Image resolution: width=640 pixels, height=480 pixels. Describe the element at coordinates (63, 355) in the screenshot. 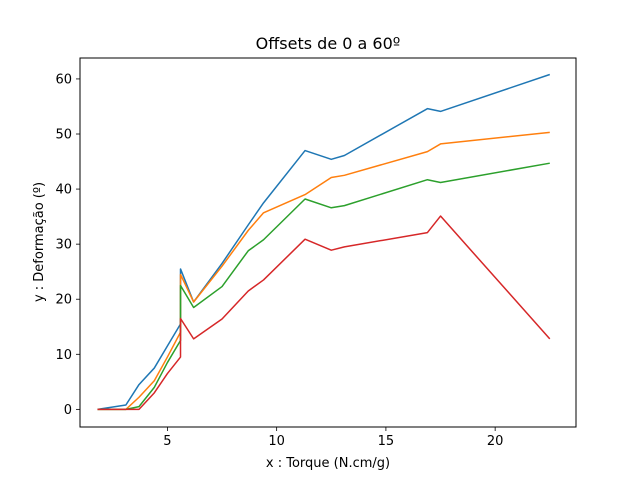

I see `y-tick-label: 10` at that location.